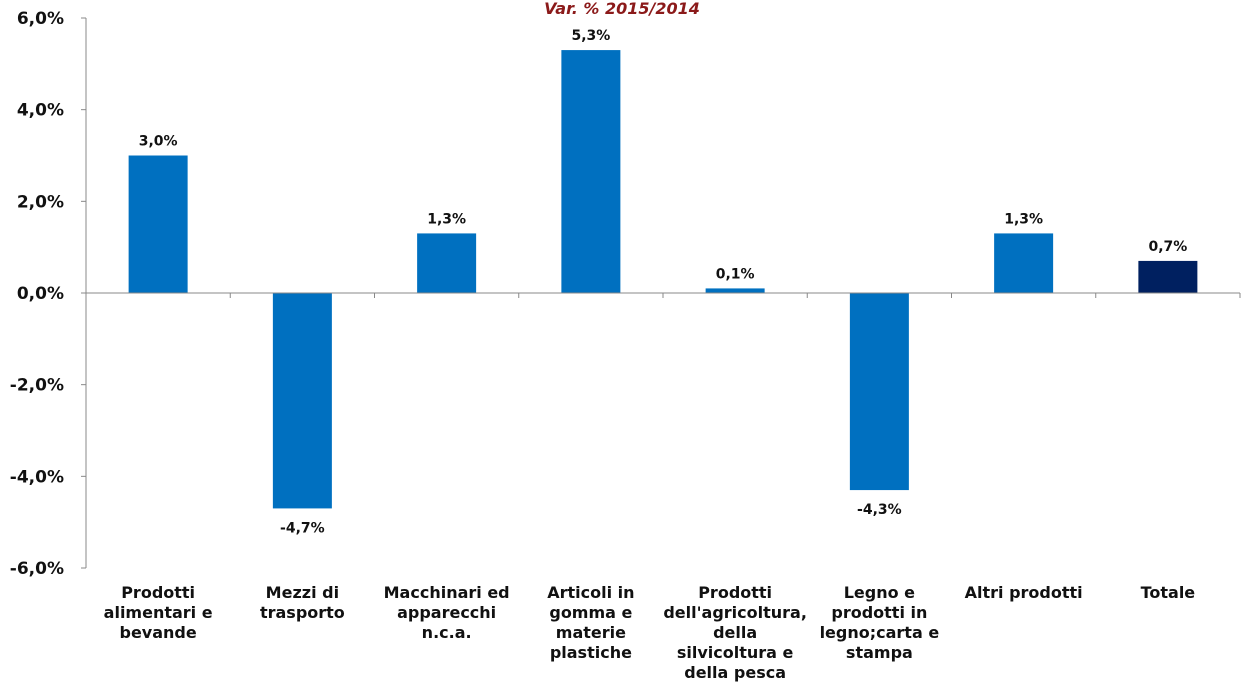  Describe the element at coordinates (302, 528) in the screenshot. I see `data-label: -4,7%` at that location.